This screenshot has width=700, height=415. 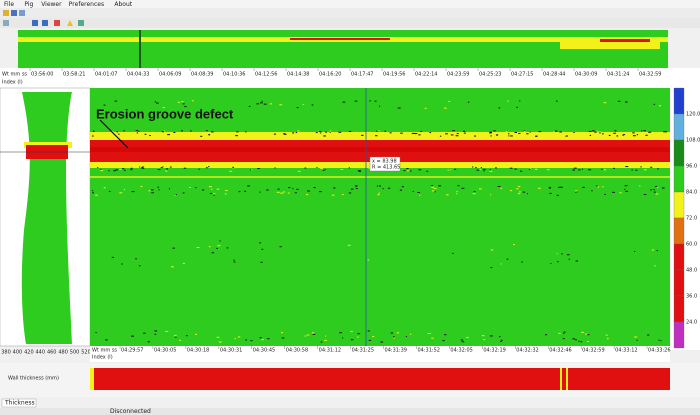 What do you see at coordinates (6, 13) in the screenshot?
I see `open-button` at bounding box center [6, 13].